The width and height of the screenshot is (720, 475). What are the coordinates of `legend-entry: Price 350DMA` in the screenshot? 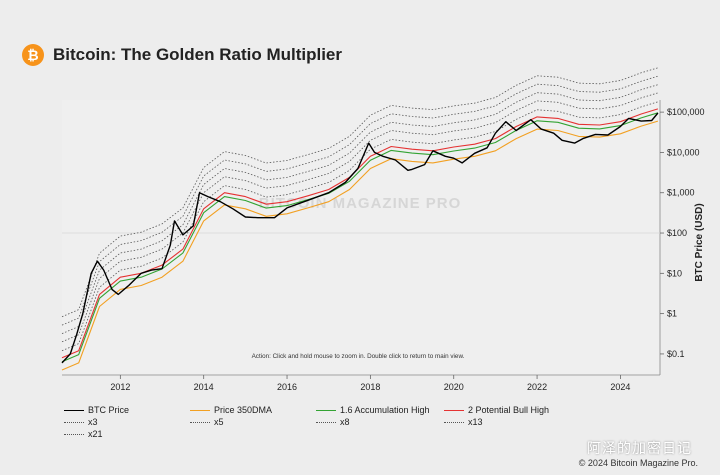 It's located at (231, 410).